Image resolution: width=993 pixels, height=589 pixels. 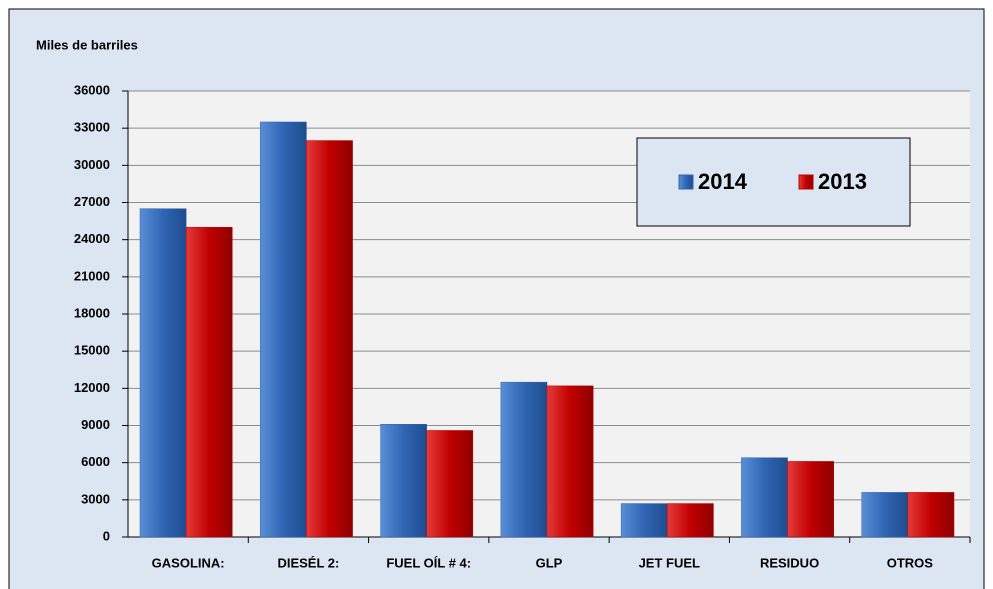 What do you see at coordinates (428, 562) in the screenshot?
I see `x-tick-label: FUEL OÍL # 4:` at bounding box center [428, 562].